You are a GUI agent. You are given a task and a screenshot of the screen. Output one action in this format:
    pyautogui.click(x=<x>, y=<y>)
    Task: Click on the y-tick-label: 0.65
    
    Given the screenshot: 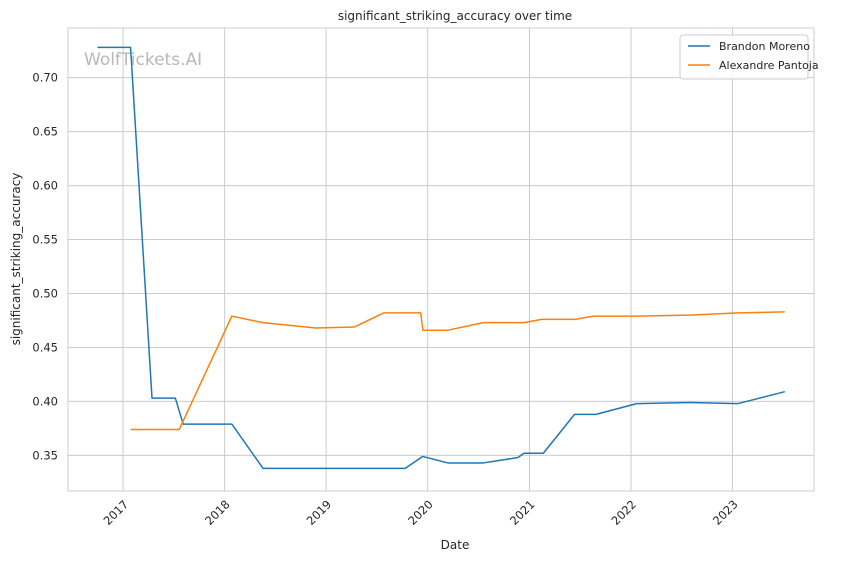 What is the action you would take?
    pyautogui.click(x=45, y=132)
    